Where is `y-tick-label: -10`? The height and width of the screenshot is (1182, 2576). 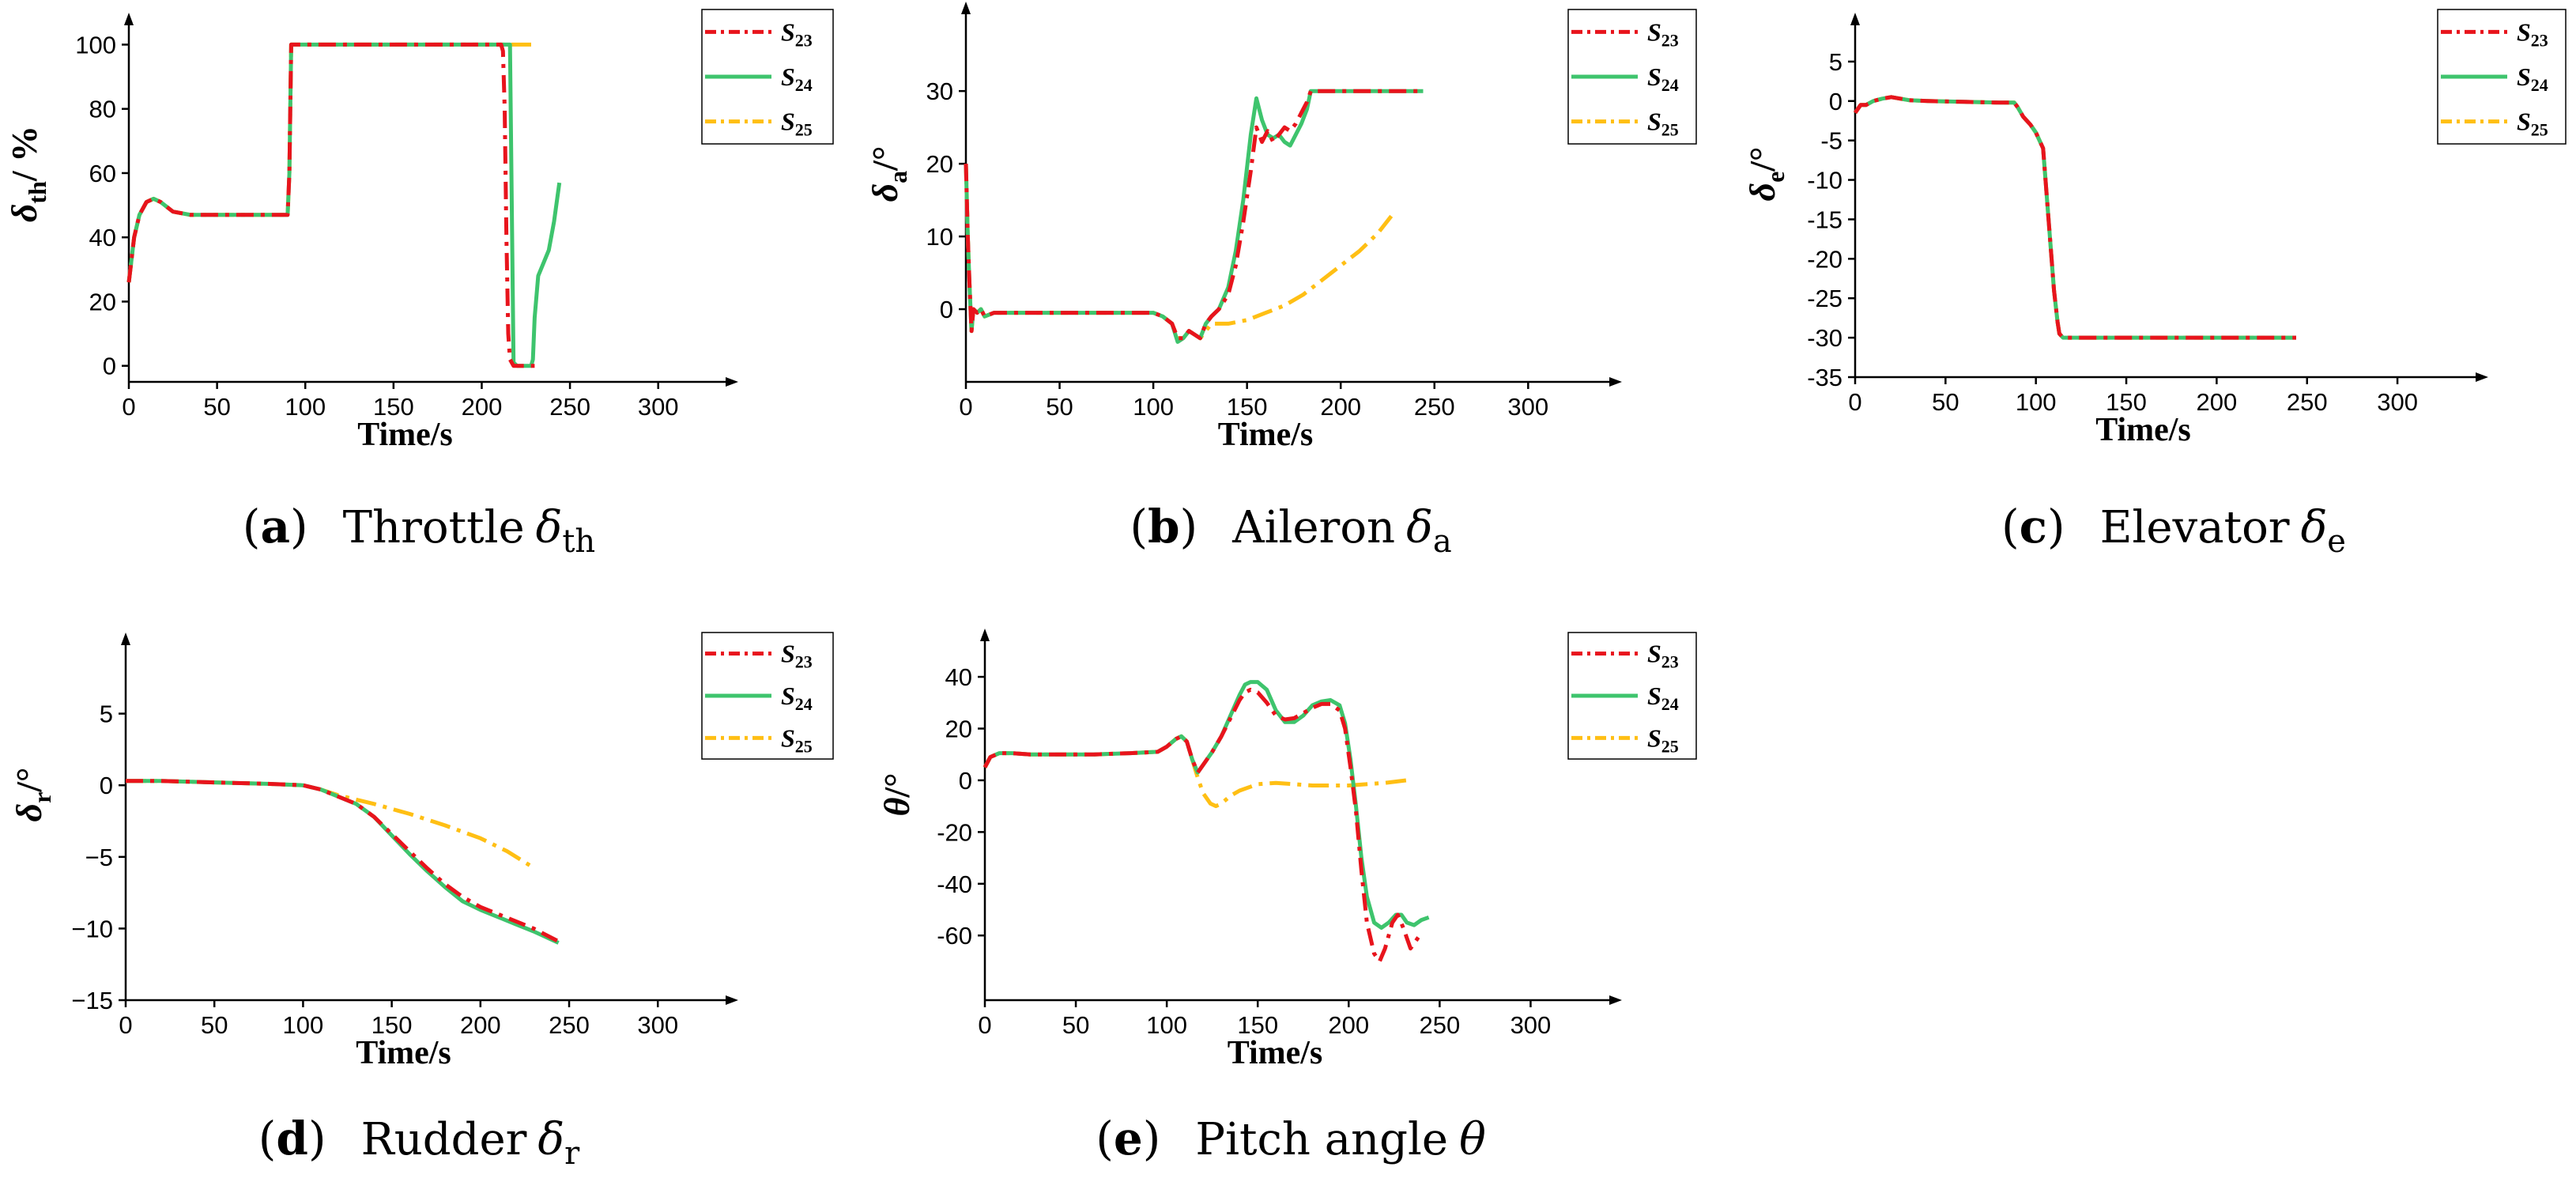 y-tick-label: -10 is located at coordinates (1825, 180).